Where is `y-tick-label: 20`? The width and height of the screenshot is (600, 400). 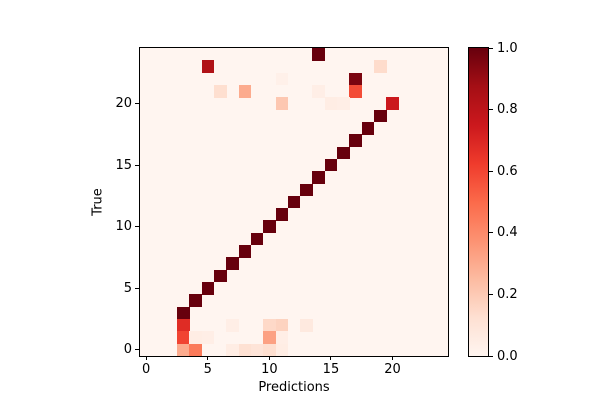 y-tick-label: 20 is located at coordinates (123, 103).